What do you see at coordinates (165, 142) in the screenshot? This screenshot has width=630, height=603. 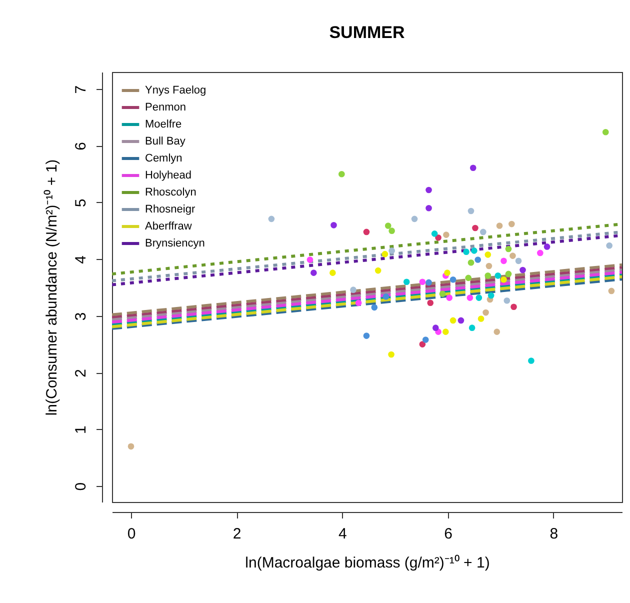 I see `legend-label: Bull Bay` at bounding box center [165, 142].